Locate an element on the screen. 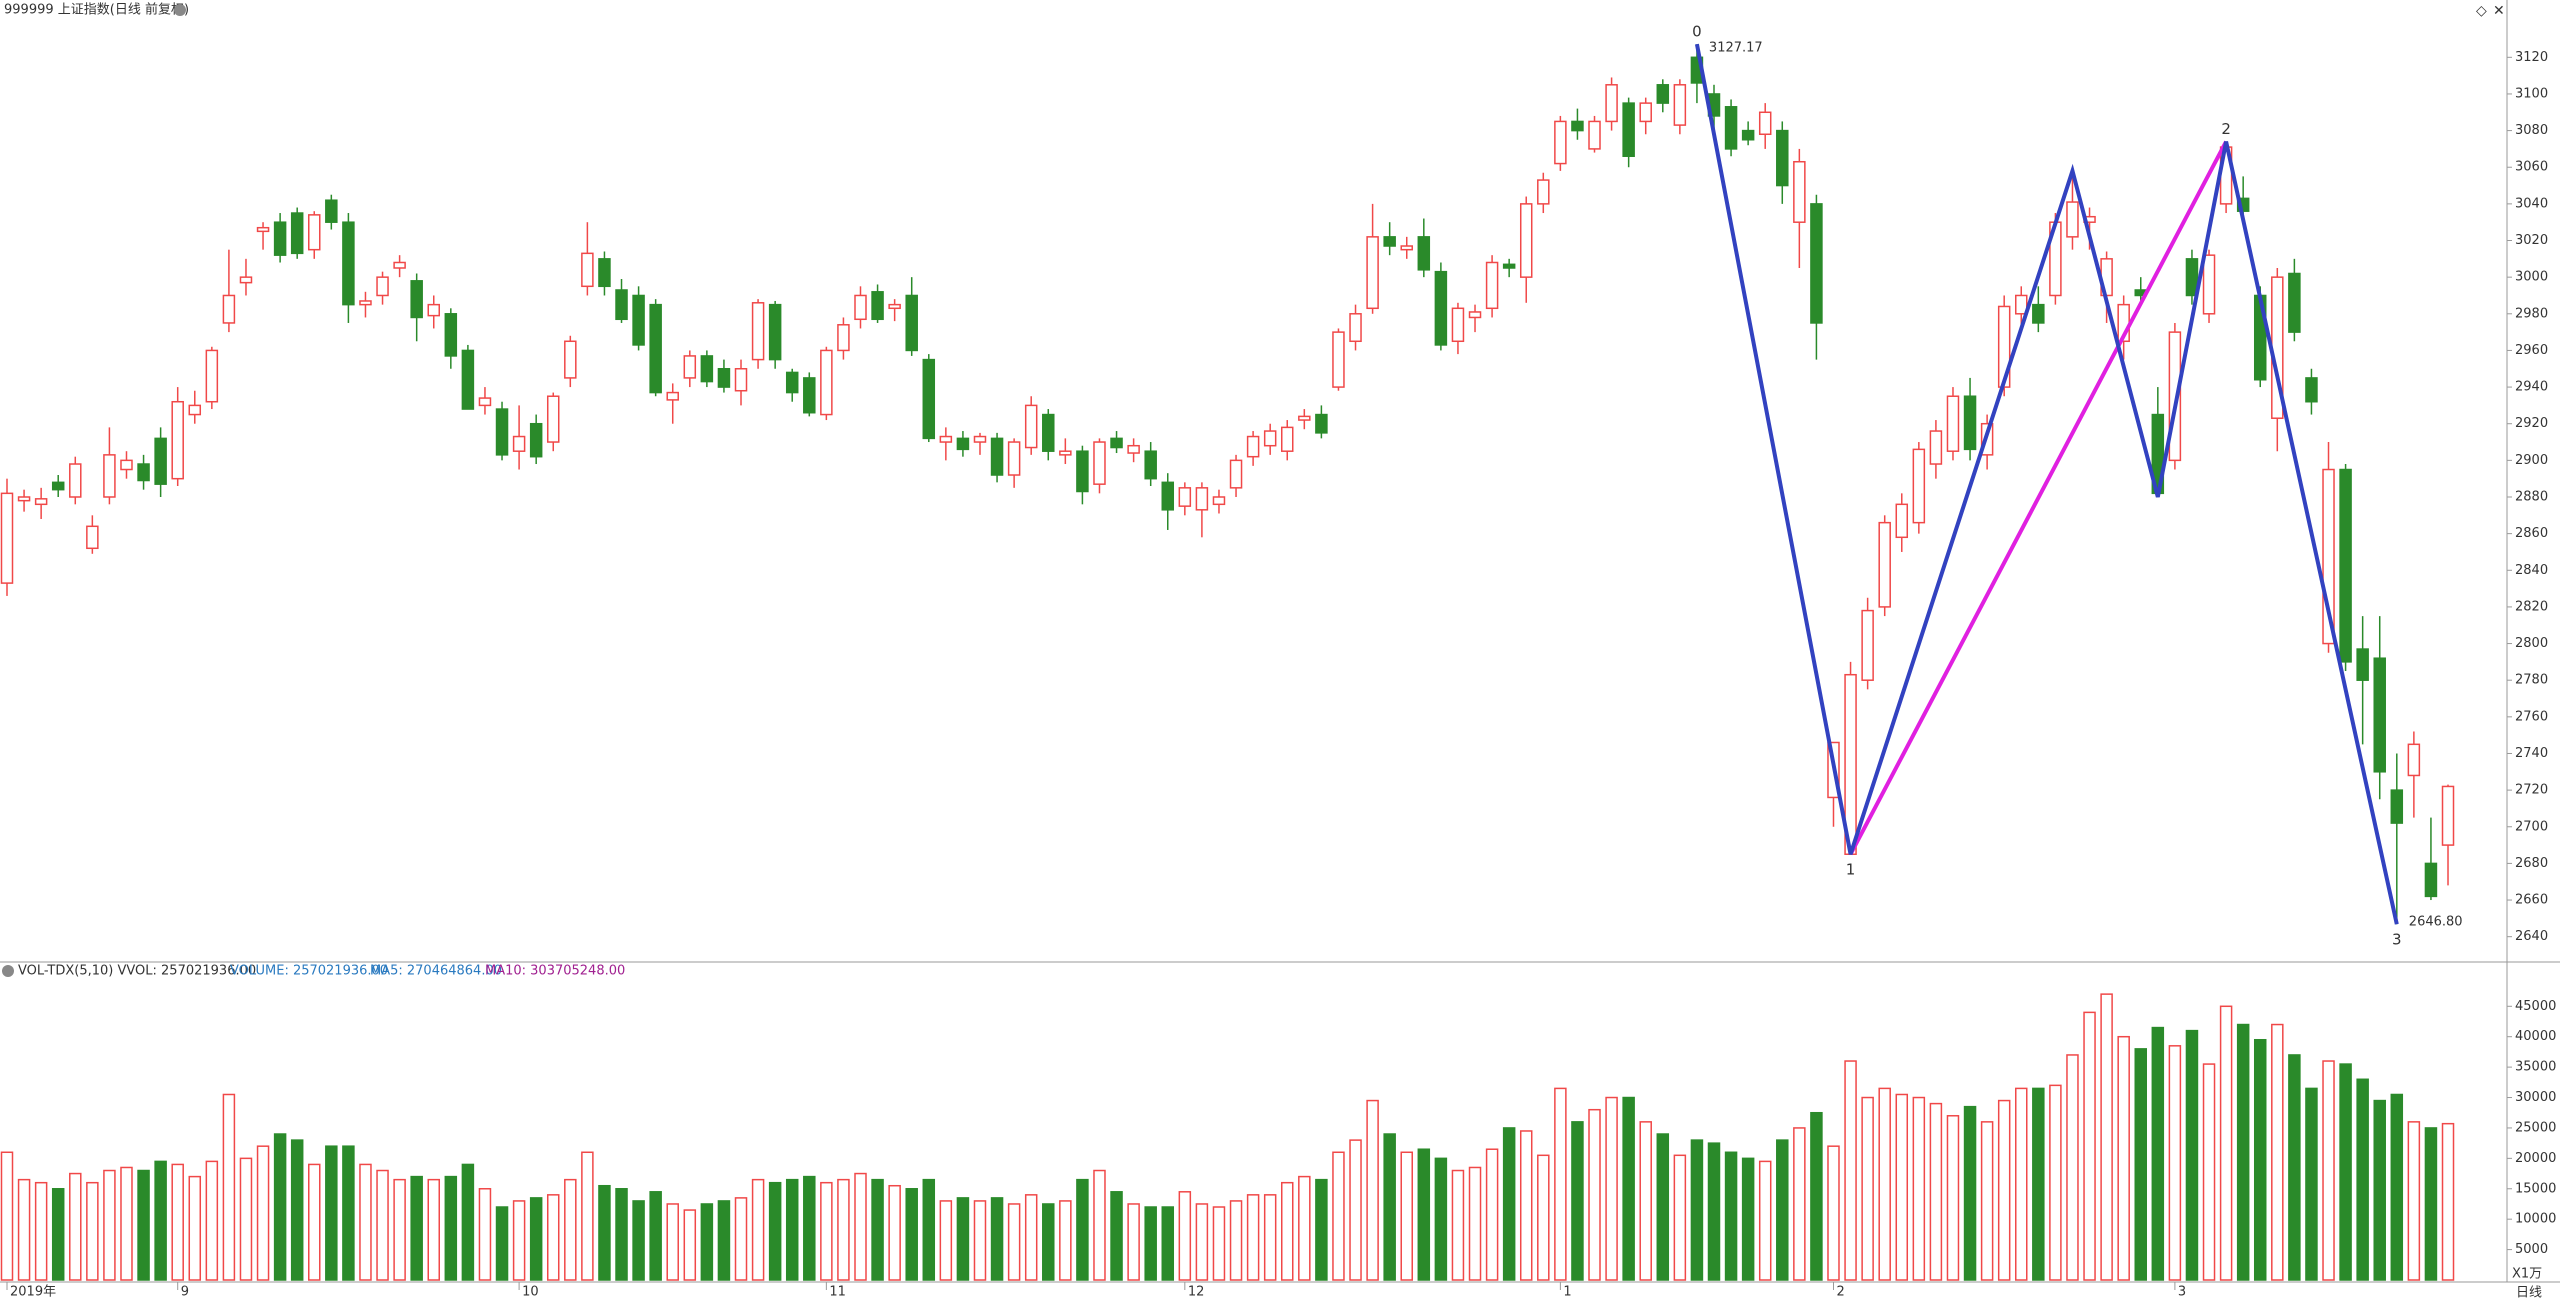  diamond-icon: ◇ is located at coordinates (2481, 11).